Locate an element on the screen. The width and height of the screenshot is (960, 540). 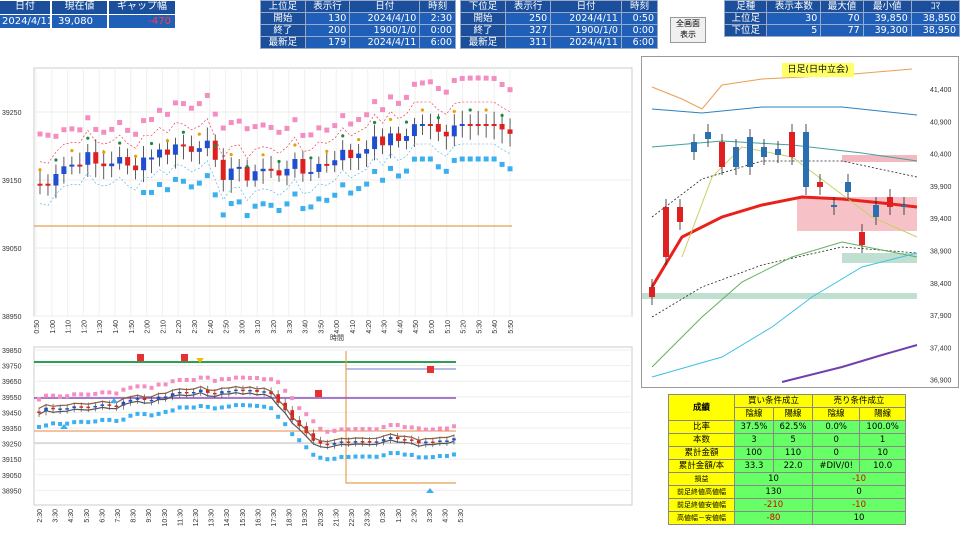
x-tick-label: 3:30 is located at coordinates (430, 516).